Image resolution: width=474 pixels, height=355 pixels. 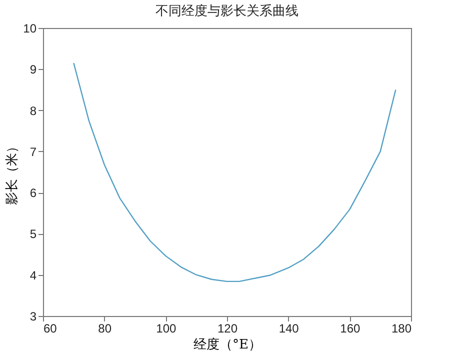 I want to click on x-tick-label: 140, so click(x=289, y=329).